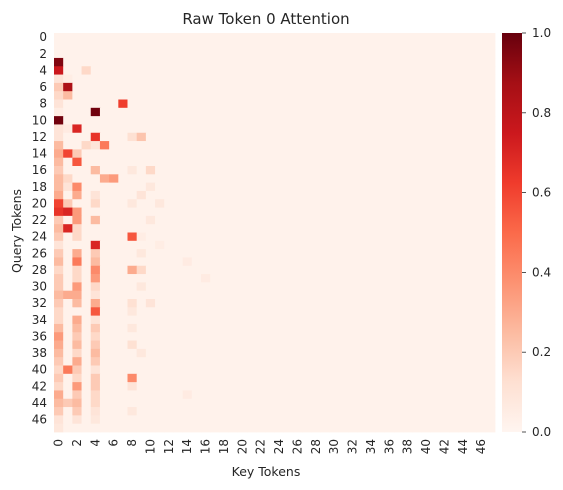  Describe the element at coordinates (39, 370) in the screenshot. I see `y-tick-label: 40` at that location.